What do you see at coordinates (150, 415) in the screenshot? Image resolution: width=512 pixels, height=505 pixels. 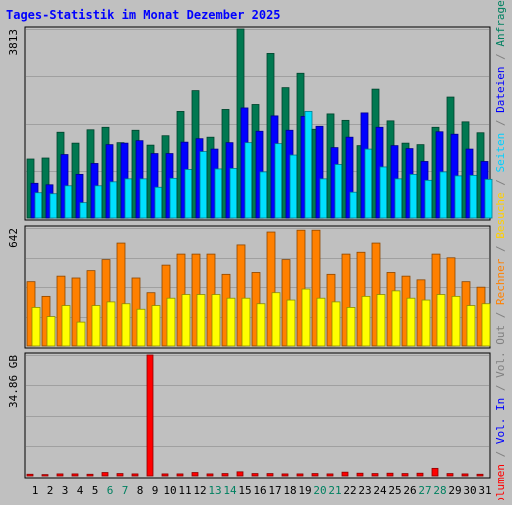 I see `bar-volumen-day-9: Volumen 9: 34.86` at bounding box center [150, 415].